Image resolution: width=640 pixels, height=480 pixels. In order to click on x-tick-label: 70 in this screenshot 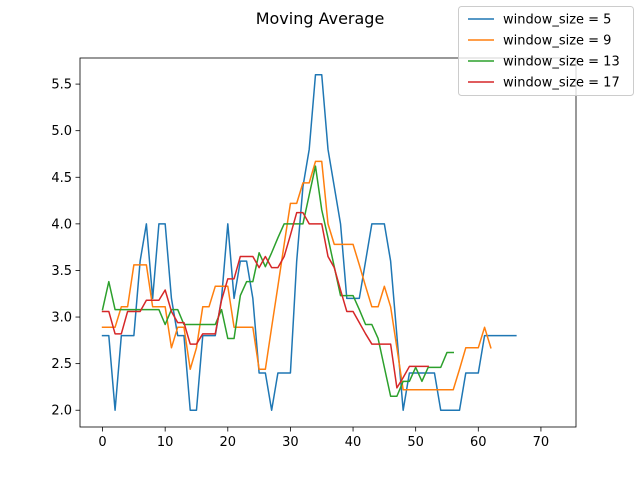, I will do `click(541, 442)`.